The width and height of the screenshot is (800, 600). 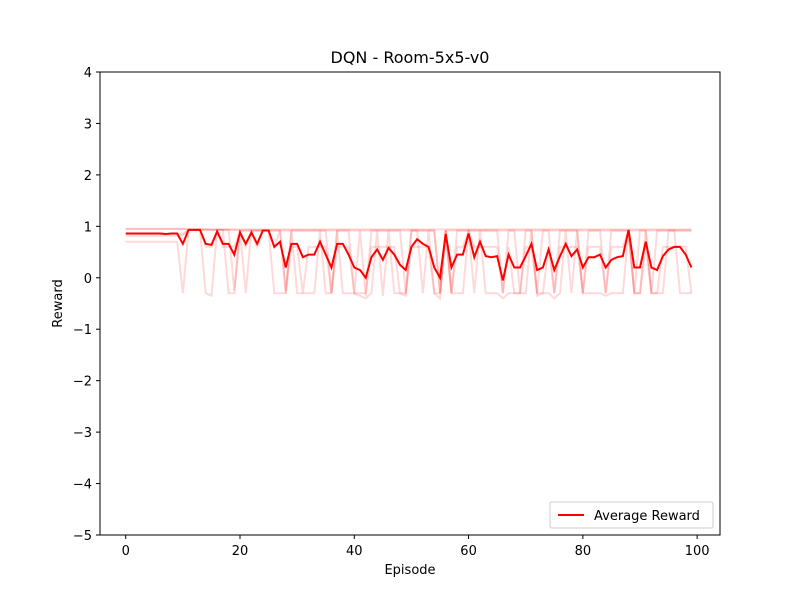 I want to click on average-line-group, so click(x=409, y=254).